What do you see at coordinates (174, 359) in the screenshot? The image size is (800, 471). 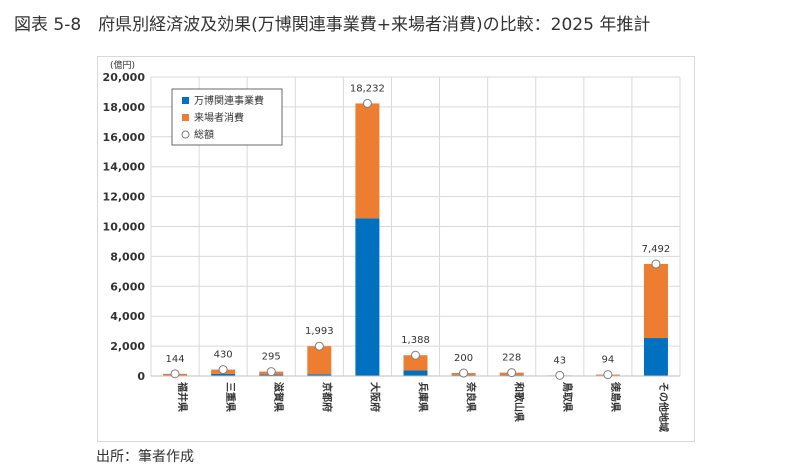 I see `total-data-label: 144` at bounding box center [174, 359].